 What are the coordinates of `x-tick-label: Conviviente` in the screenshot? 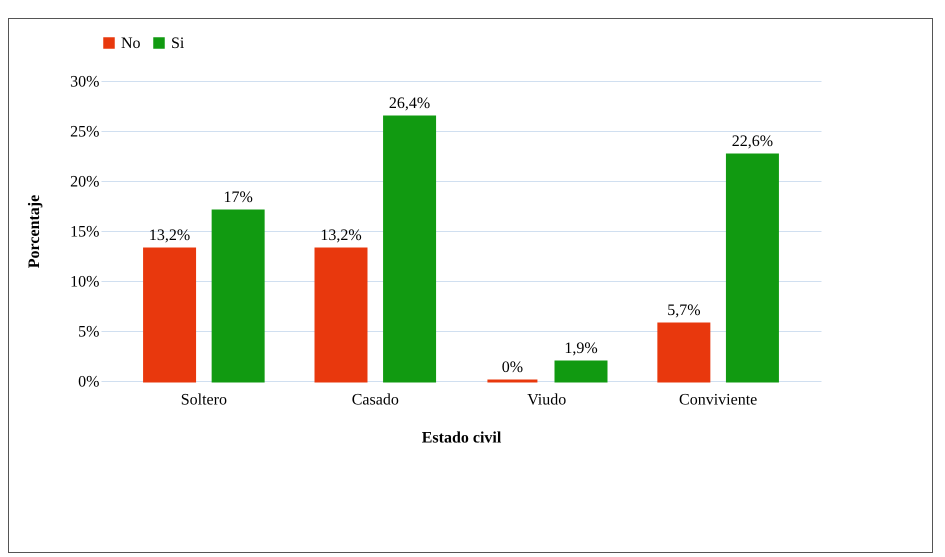 It's located at (718, 400).